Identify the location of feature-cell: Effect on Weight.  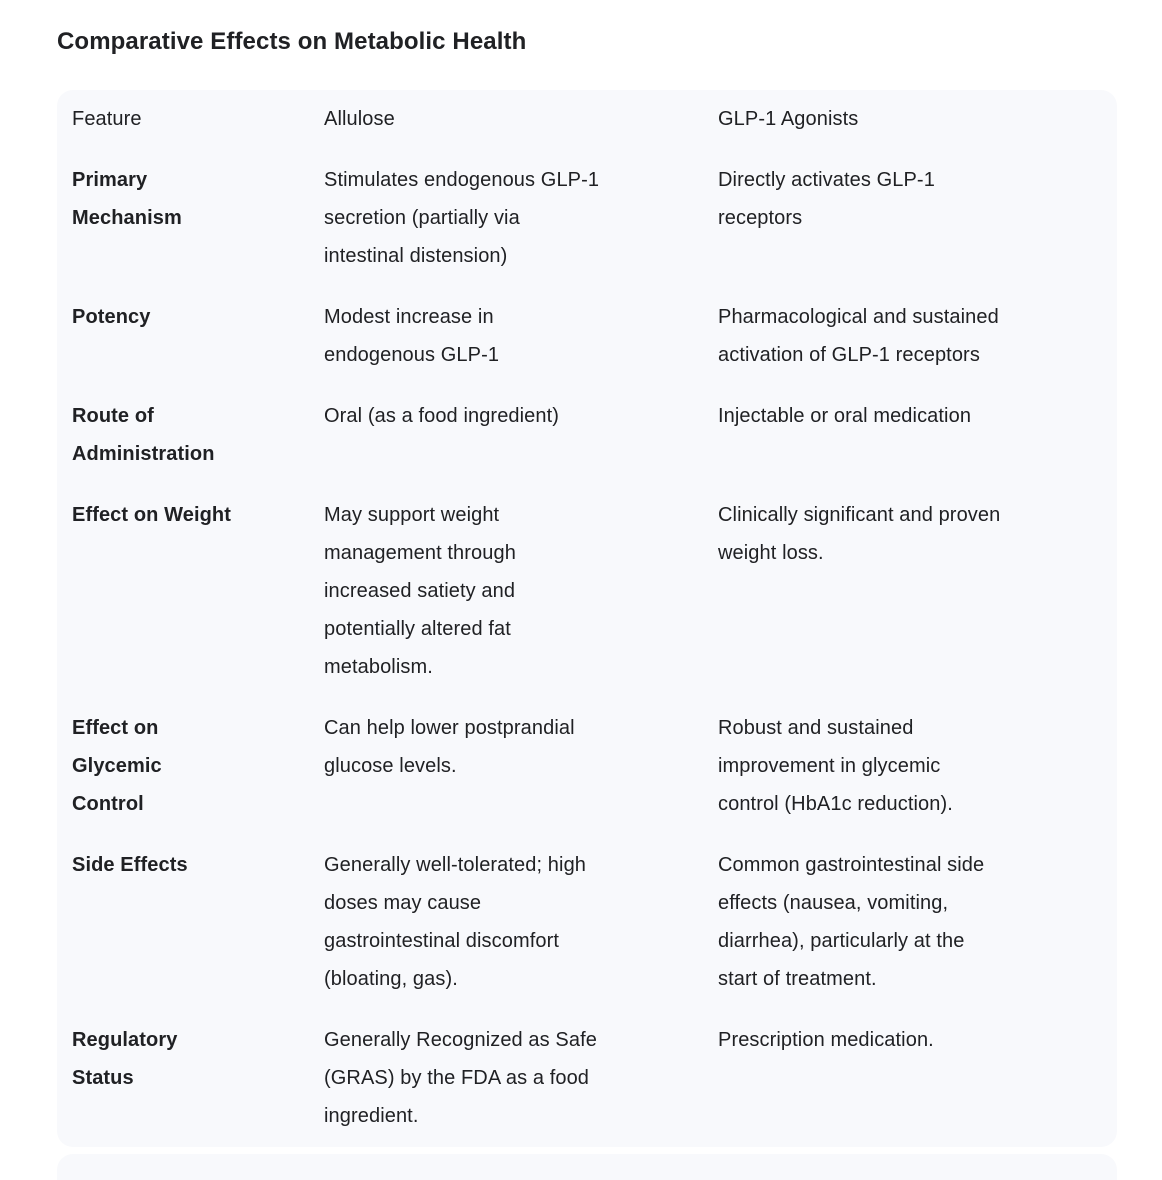
(152, 515).